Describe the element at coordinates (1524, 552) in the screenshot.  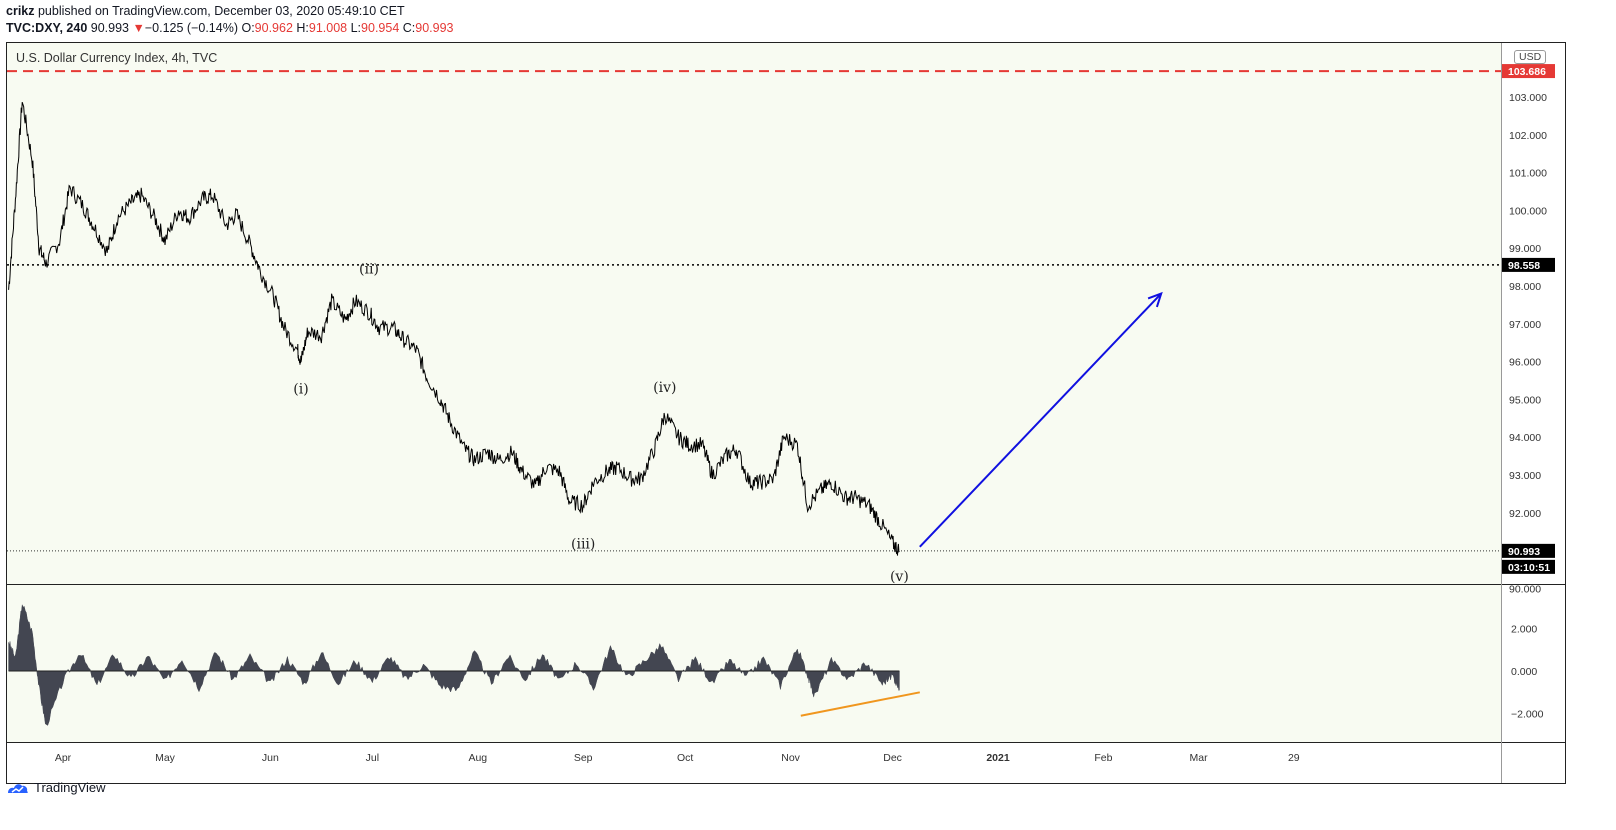
I see `last-price-badge-text: 90.993` at that location.